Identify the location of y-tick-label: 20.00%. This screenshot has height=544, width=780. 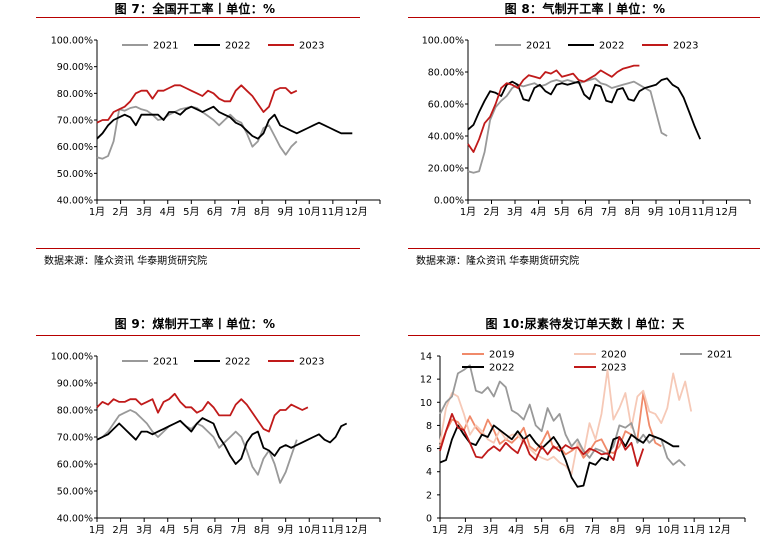
(446, 169).